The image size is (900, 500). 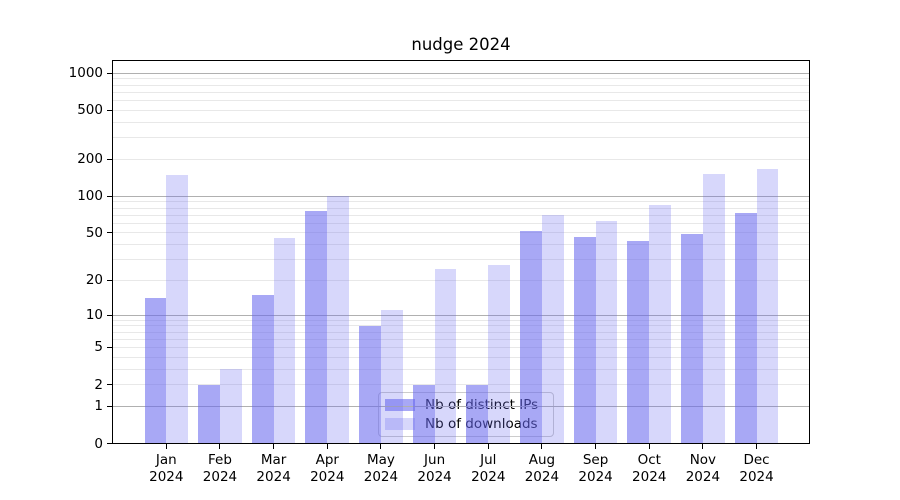 I want to click on x-tick-label: Oct 2024, so click(x=649, y=468).